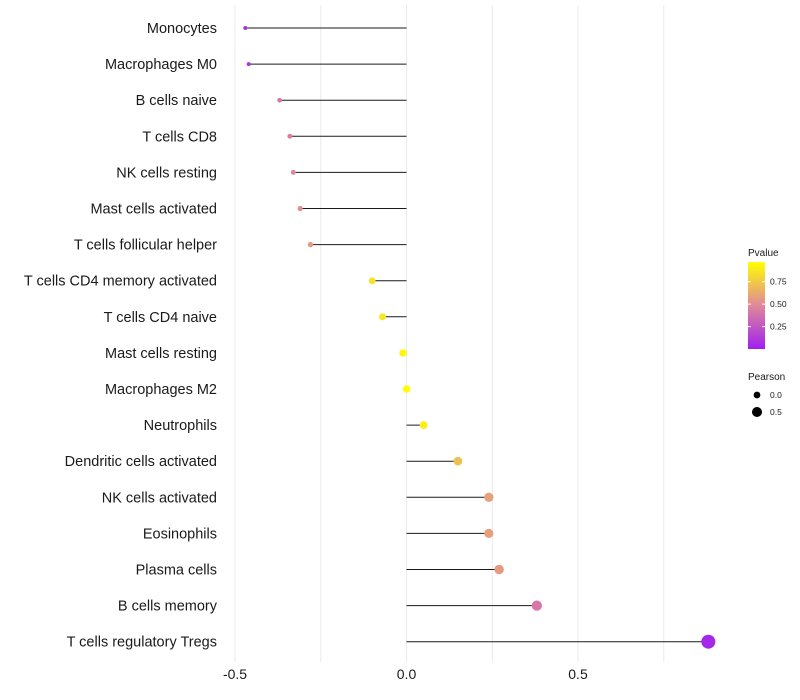 The image size is (800, 700). What do you see at coordinates (180, 534) in the screenshot?
I see `category-label-14: Eosinophils` at bounding box center [180, 534].